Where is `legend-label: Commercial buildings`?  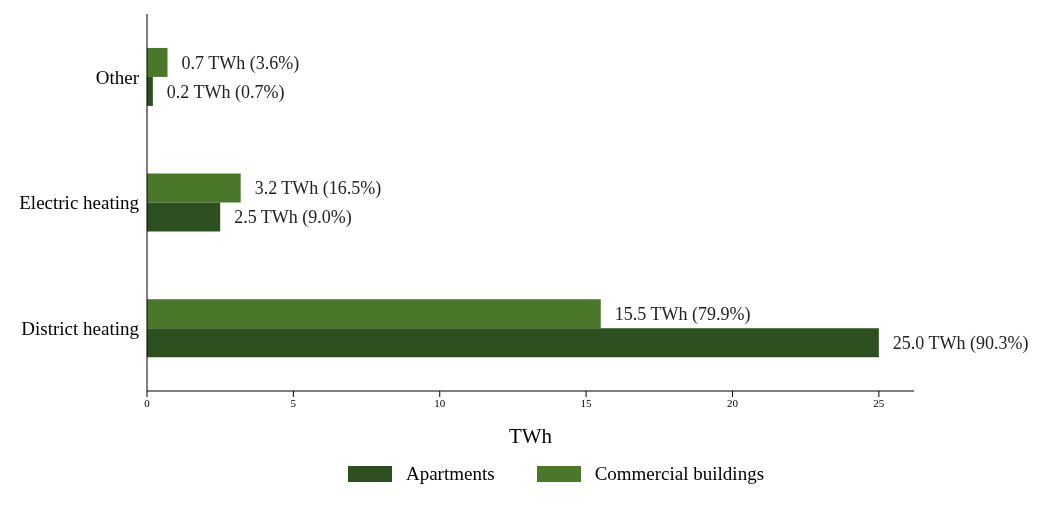
legend-label: Commercial buildings is located at coordinates (679, 474).